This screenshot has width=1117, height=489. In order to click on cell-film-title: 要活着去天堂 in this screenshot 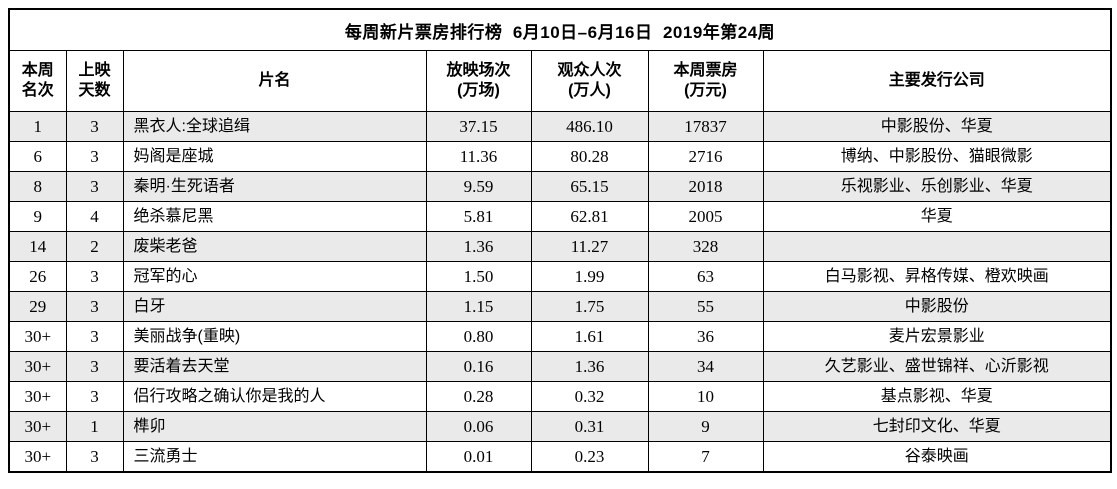, I will do `click(274, 366)`.